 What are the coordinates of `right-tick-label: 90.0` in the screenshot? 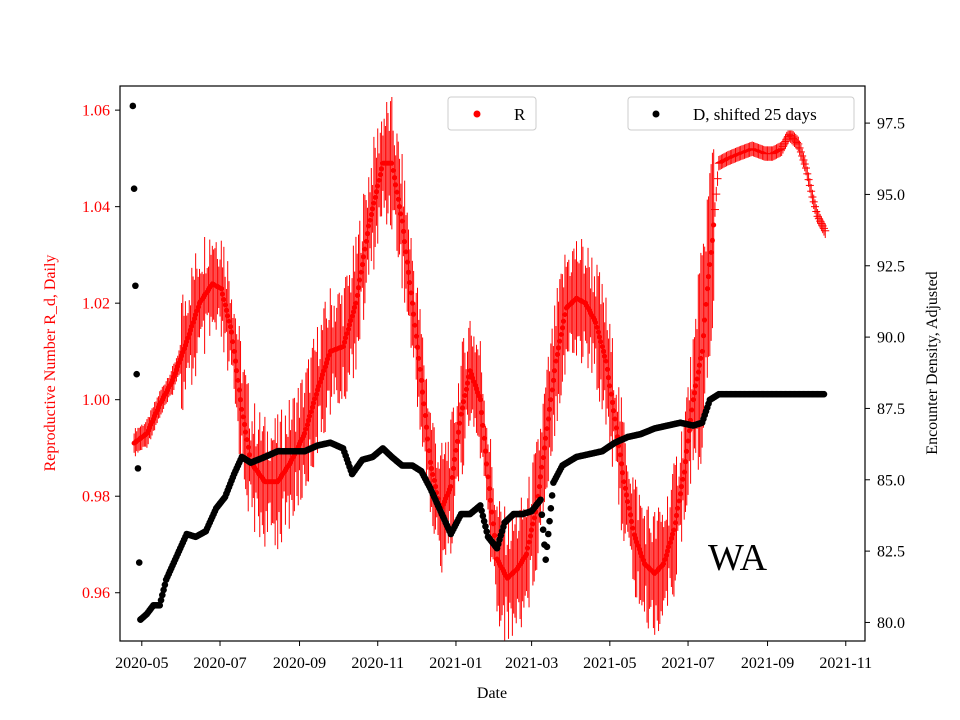 It's located at (891, 338).